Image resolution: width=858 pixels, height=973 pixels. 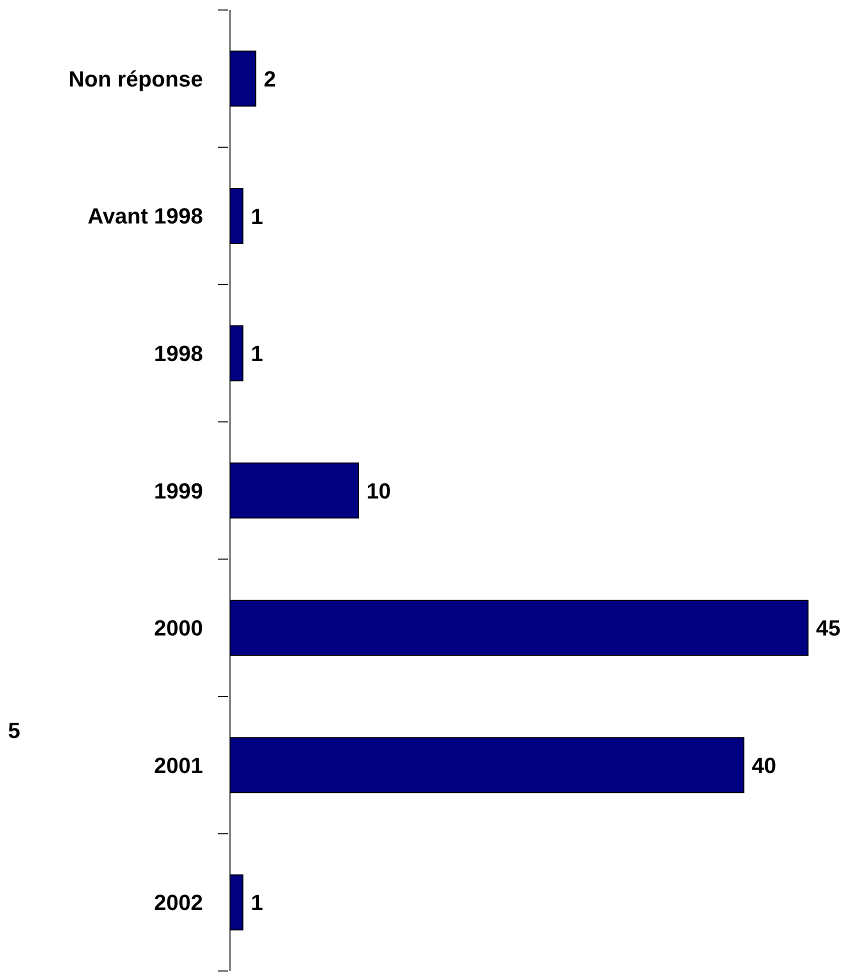 What do you see at coordinates (178, 765) in the screenshot?
I see `y-tick-label: 2001` at bounding box center [178, 765].